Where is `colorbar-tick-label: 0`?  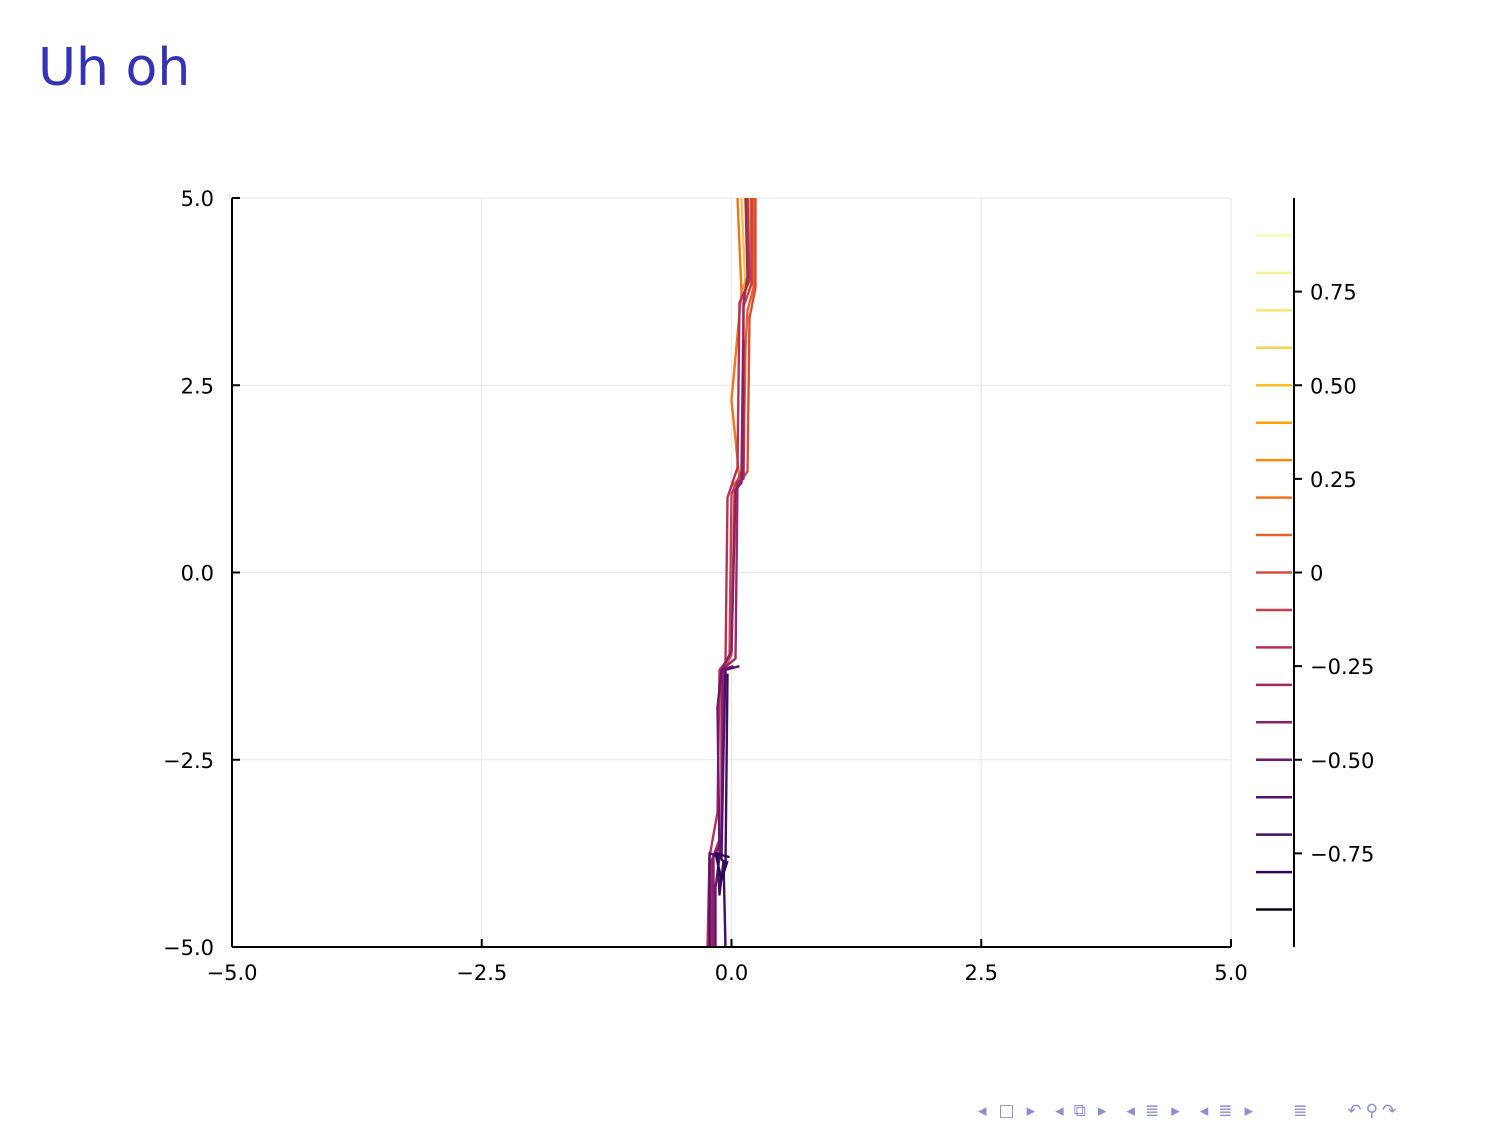 colorbar-tick-label: 0 is located at coordinates (1316, 574).